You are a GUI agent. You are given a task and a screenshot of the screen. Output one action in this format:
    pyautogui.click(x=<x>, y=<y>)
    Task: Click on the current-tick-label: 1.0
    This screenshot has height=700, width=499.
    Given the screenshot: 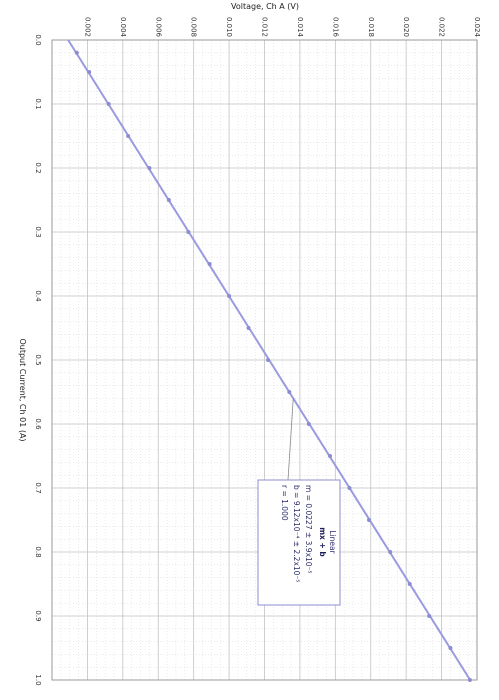 What is the action you would take?
    pyautogui.click(x=38, y=679)
    